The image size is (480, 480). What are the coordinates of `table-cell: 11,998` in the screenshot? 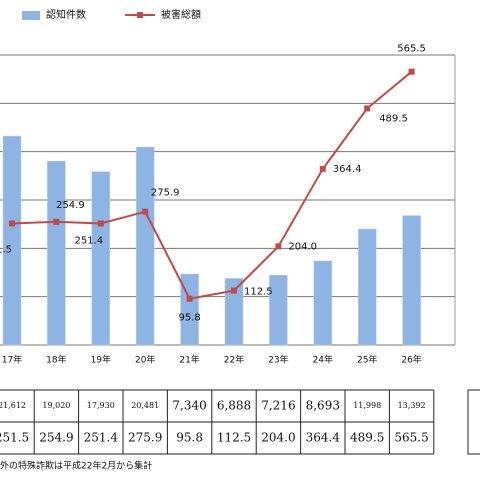 It's located at (367, 405).